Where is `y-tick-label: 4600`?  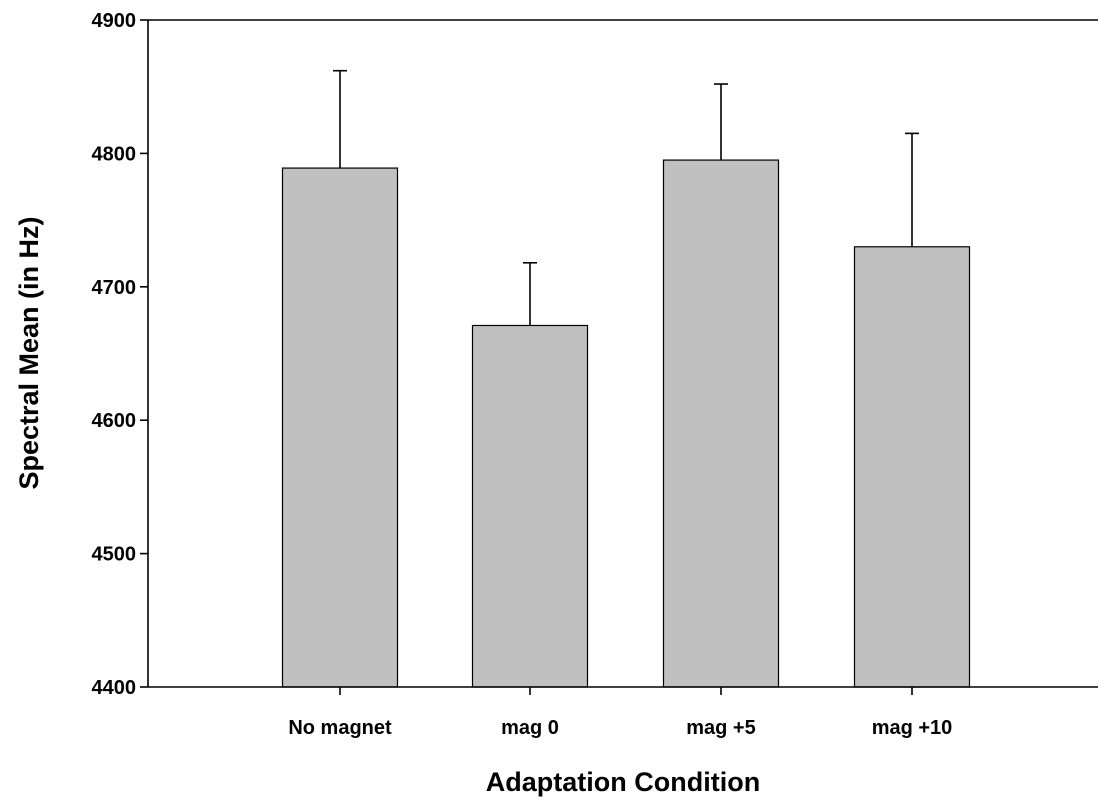
y-tick-label: 4600 is located at coordinates (114, 421).